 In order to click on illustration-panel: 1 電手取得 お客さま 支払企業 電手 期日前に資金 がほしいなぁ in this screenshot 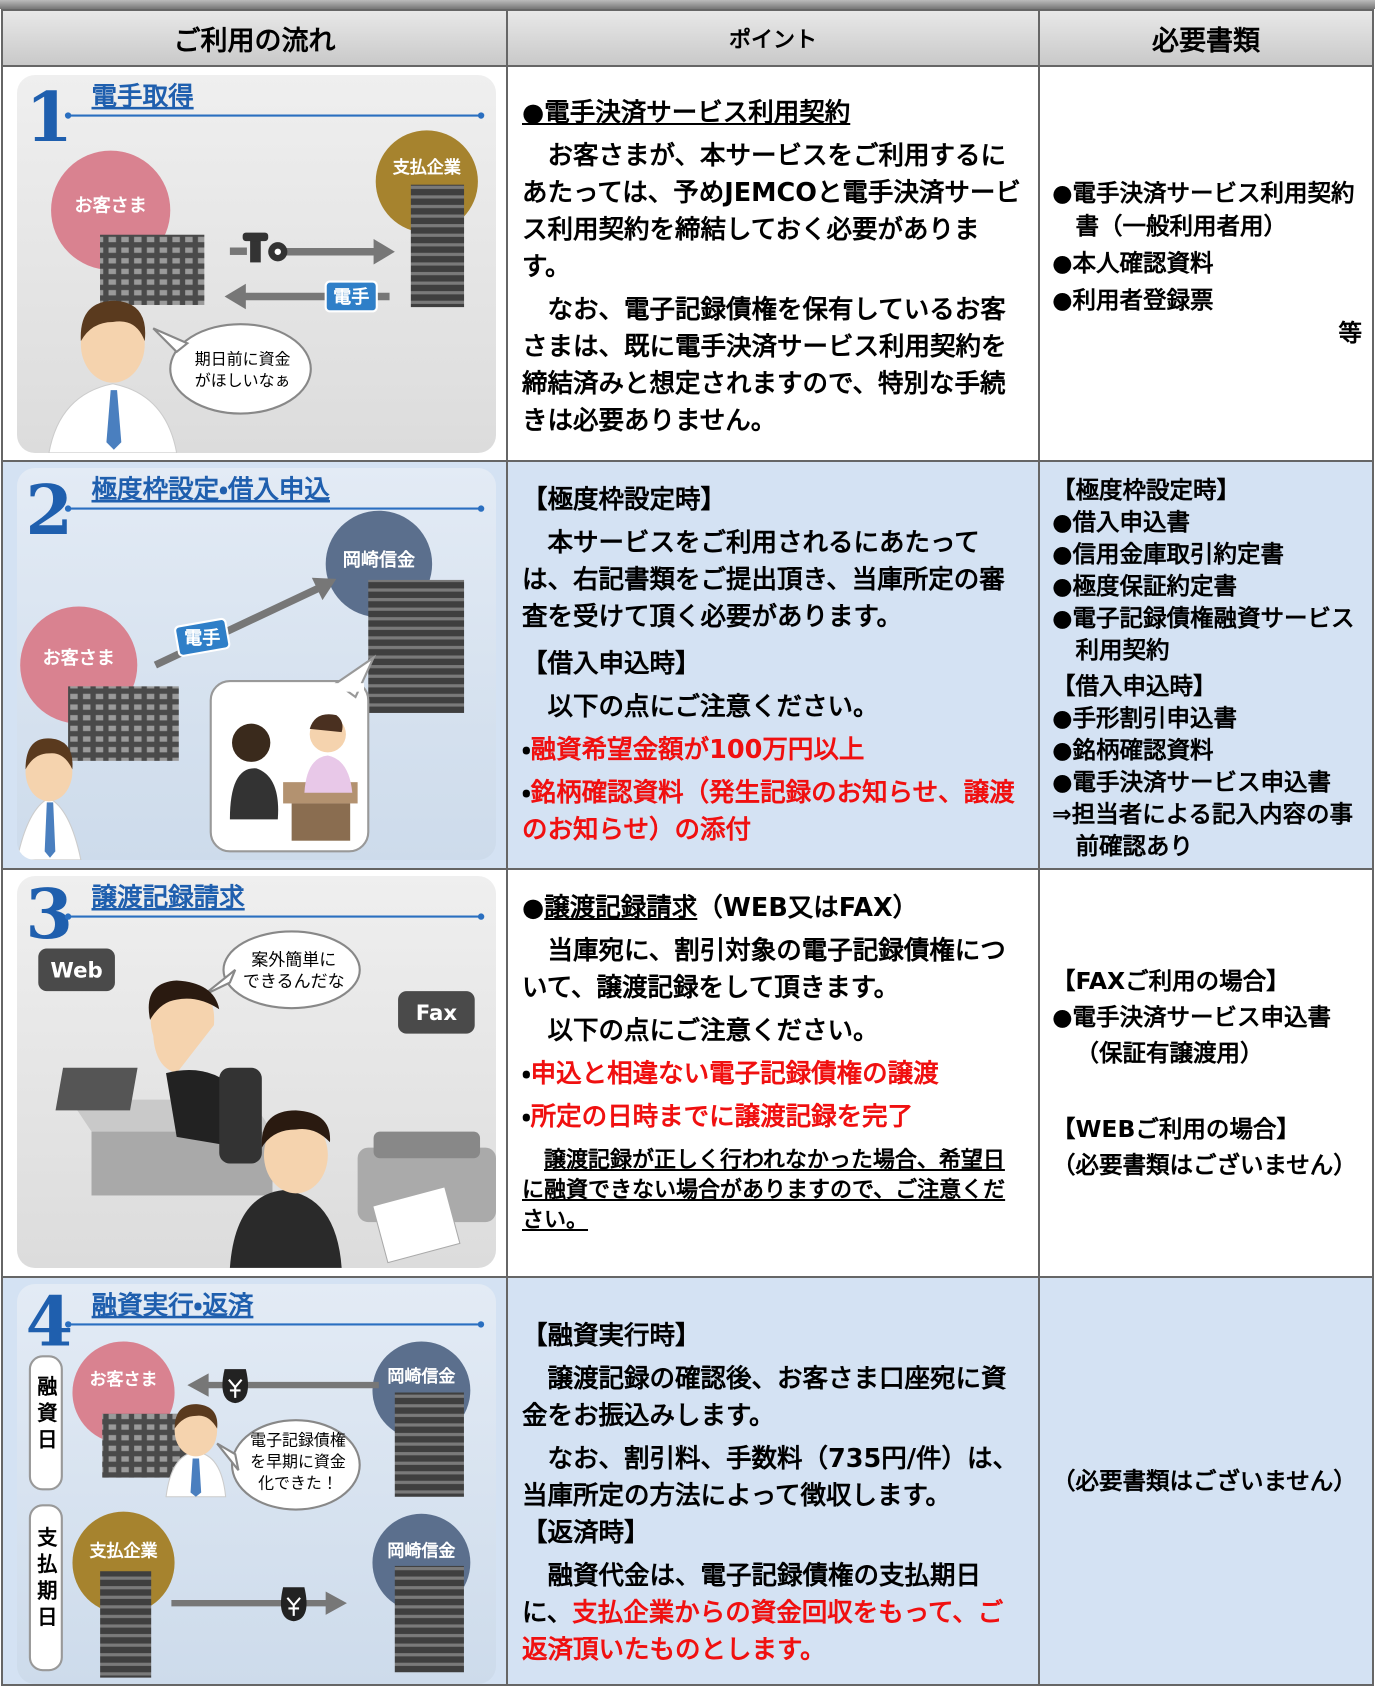, I will do `click(256, 264)`.